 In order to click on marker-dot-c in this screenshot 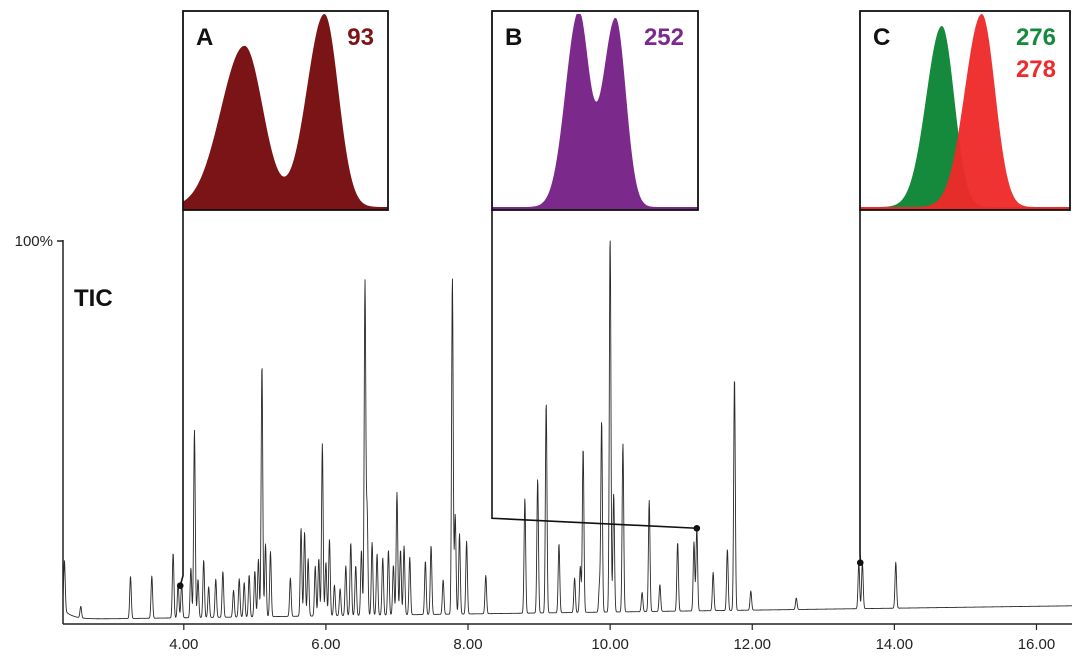, I will do `click(860, 563)`.